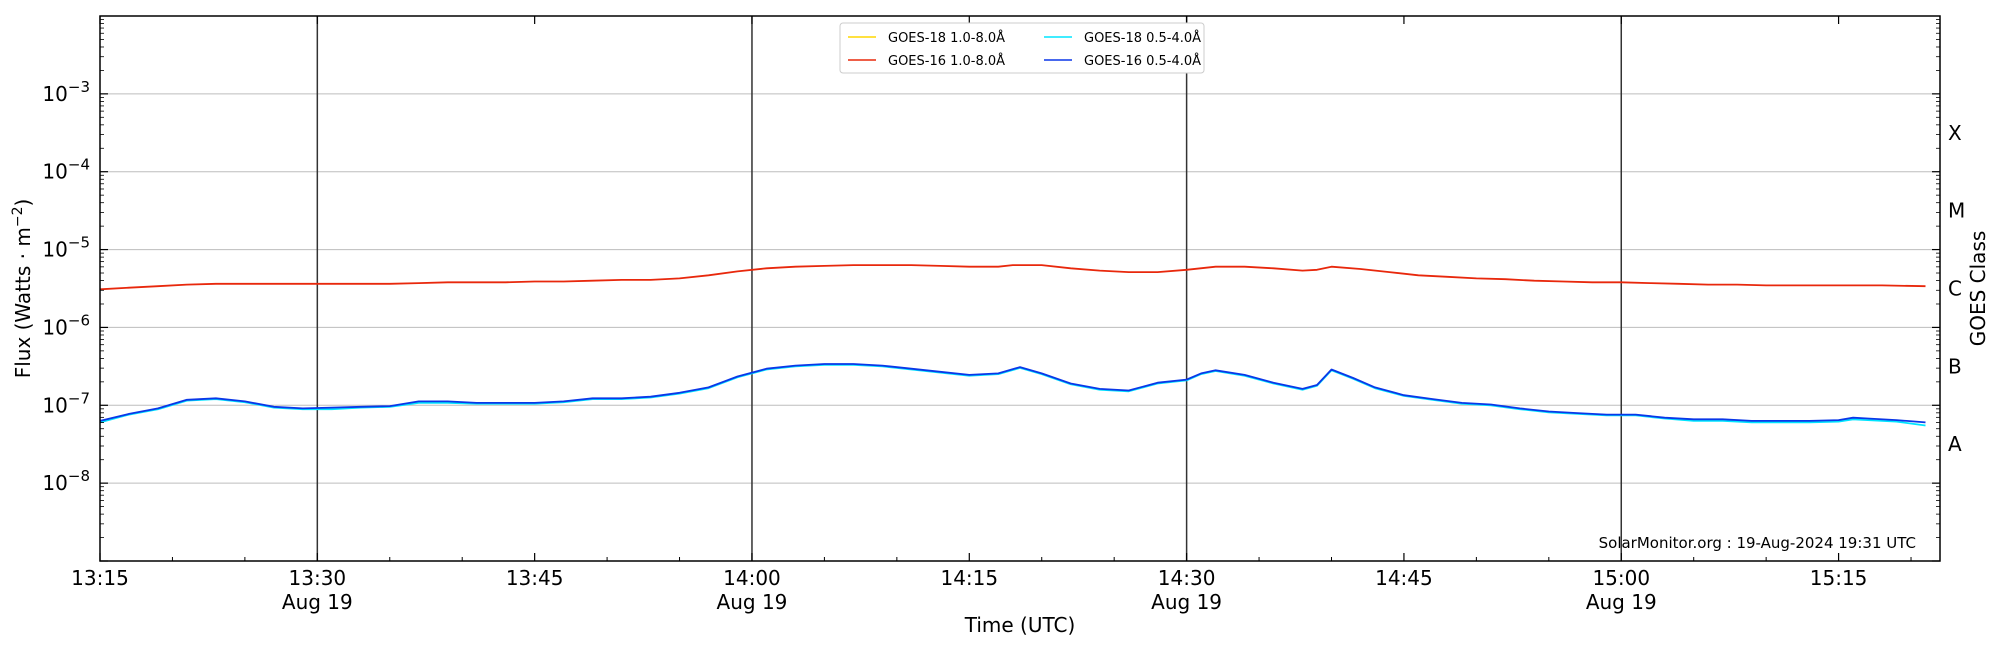  I want to click on legend-label: GOES-18 1.0-8.0Å, so click(946, 38).